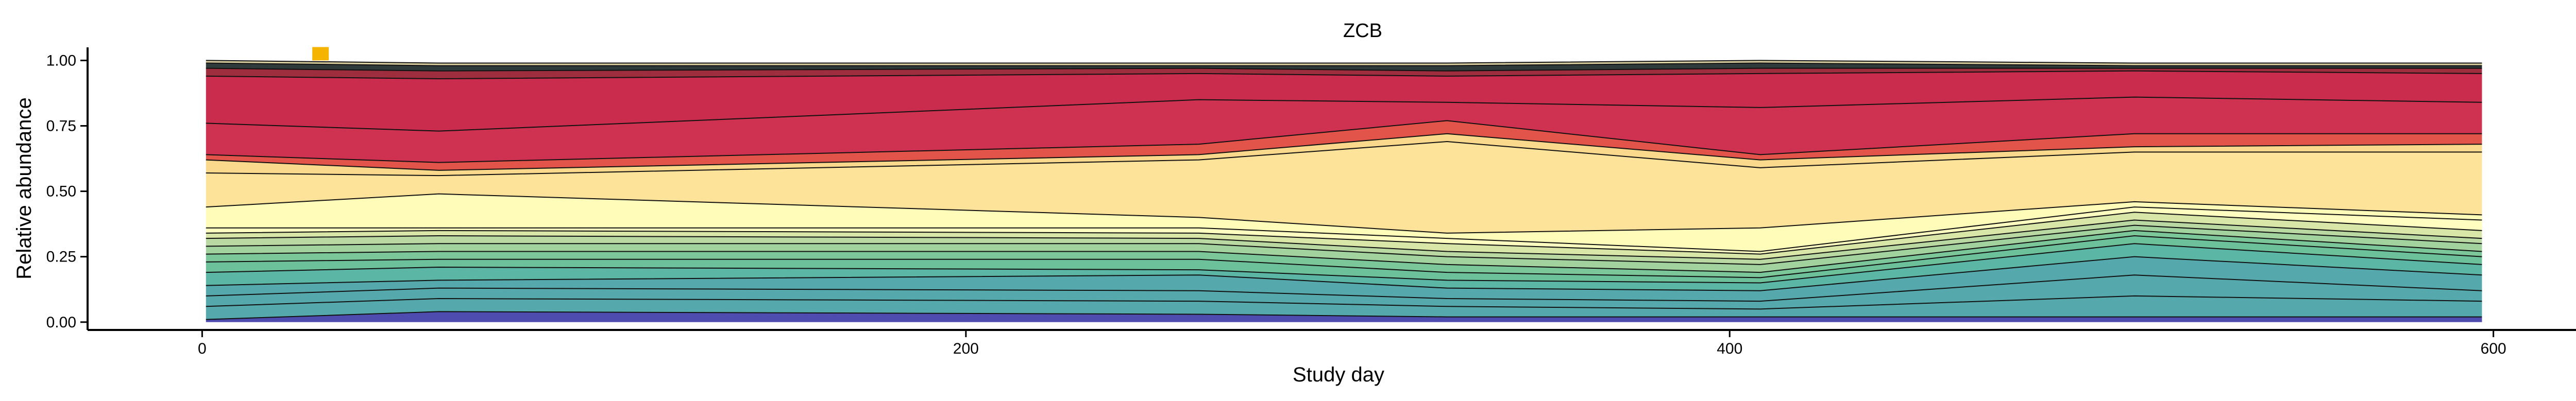  Describe the element at coordinates (1338, 374) in the screenshot. I see `x-axis-label: Study day` at that location.